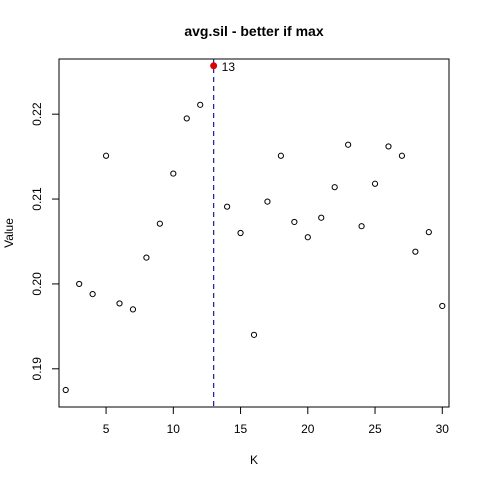  I want to click on y-tick-label: 0.22, so click(37, 114).